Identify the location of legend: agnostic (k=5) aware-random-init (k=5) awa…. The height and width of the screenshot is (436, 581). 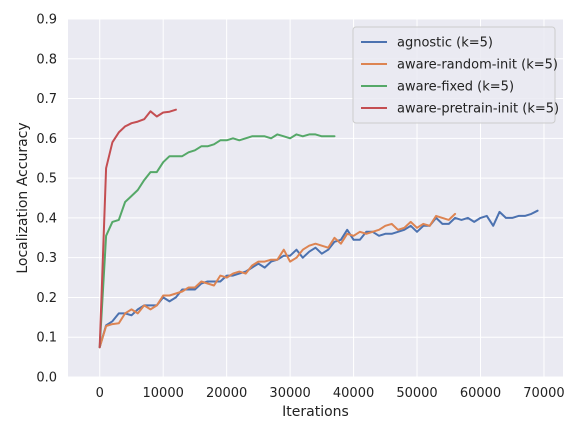
(455, 75).